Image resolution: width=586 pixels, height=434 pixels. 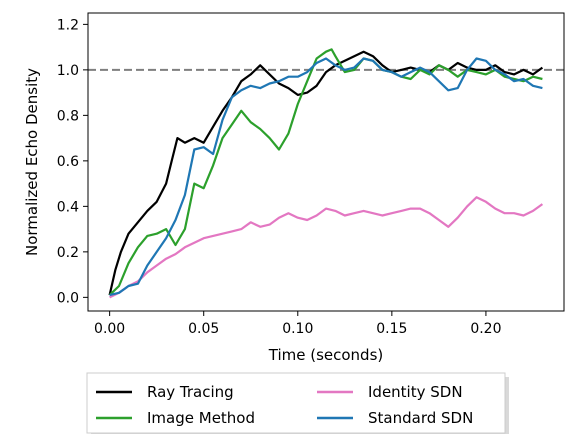 What do you see at coordinates (68, 207) in the screenshot?
I see `y-tick-label: 0.4` at bounding box center [68, 207].